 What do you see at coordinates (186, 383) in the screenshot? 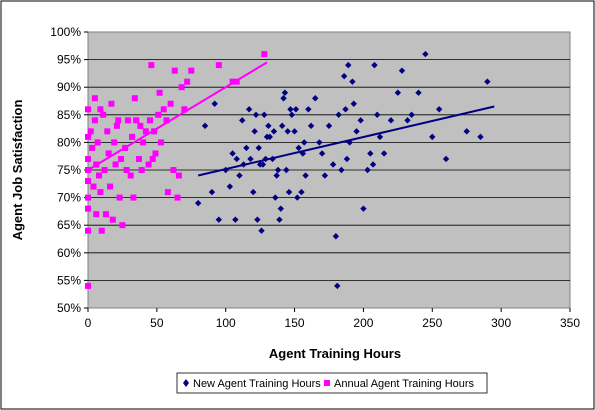
I see `legend-diamond-marker` at bounding box center [186, 383].